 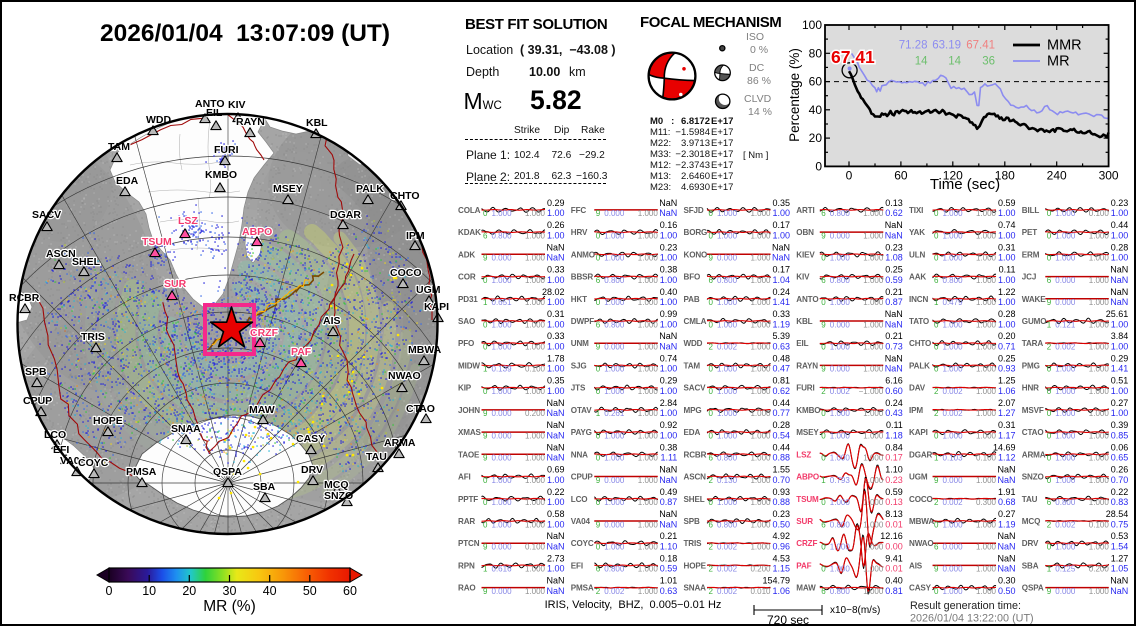 I want to click on svg-text: 1.17, so click(x=1007, y=435).